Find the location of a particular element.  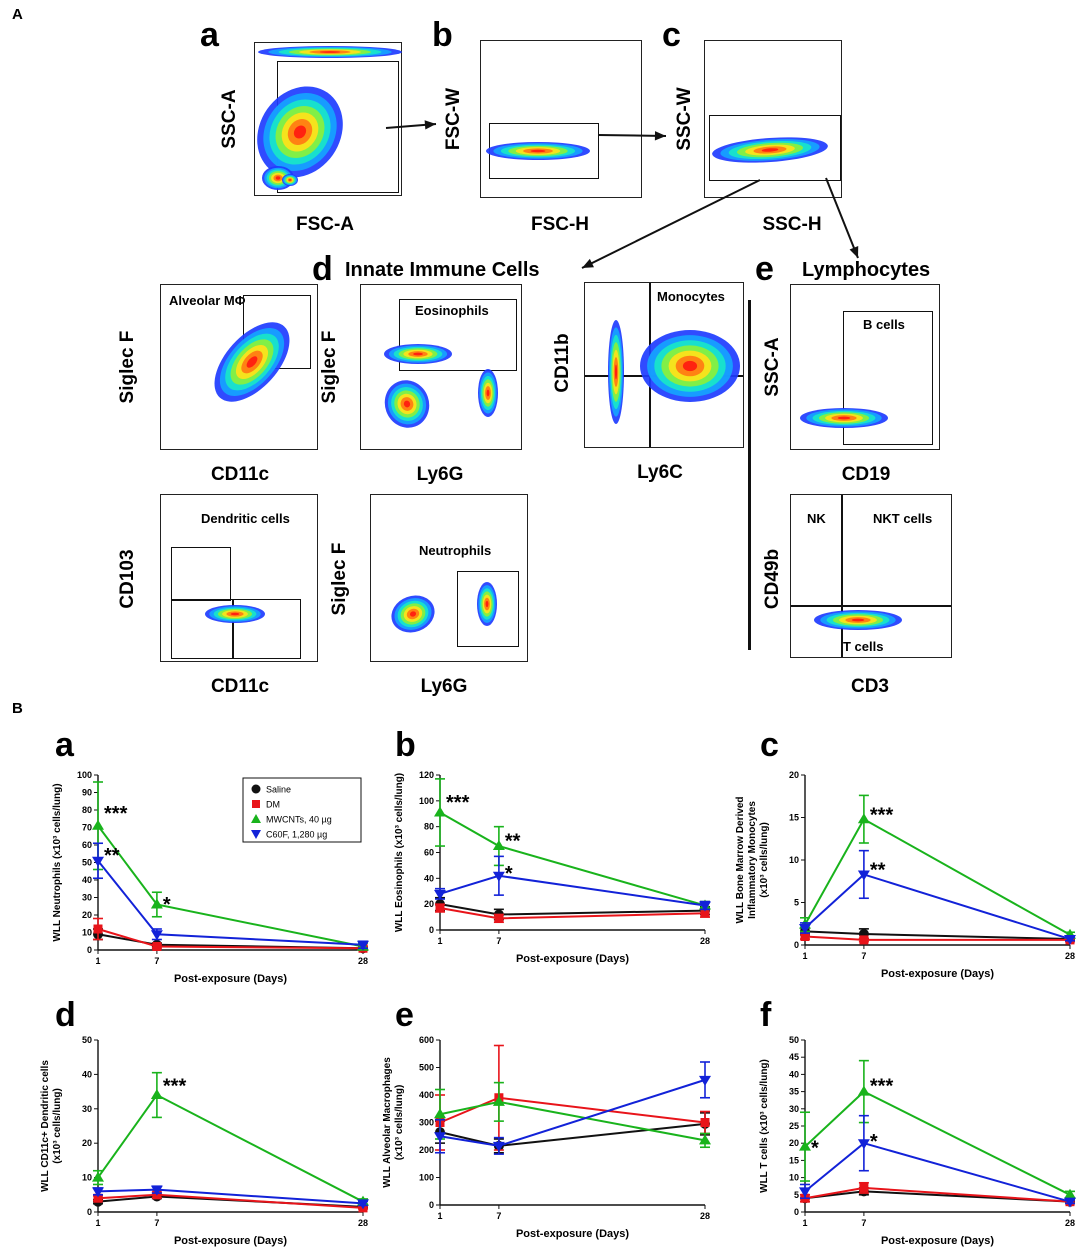

gate-label: B cells is located at coordinates (884, 324).